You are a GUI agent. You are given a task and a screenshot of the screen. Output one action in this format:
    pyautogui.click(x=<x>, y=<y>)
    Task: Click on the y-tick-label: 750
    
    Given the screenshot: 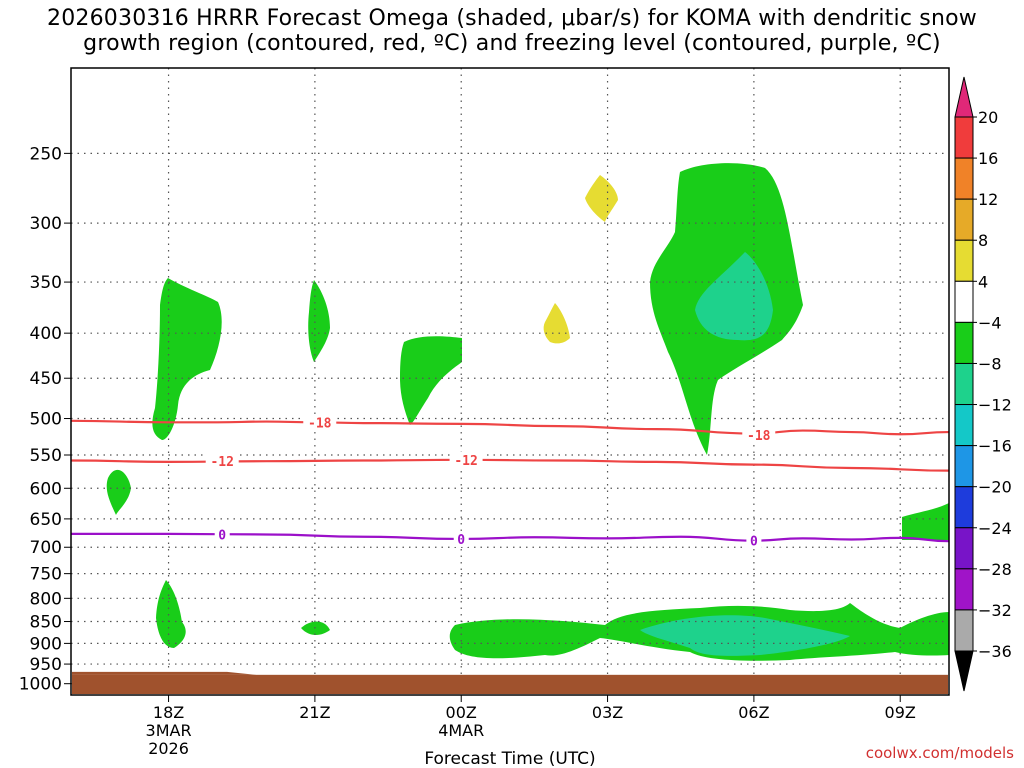 What is the action you would take?
    pyautogui.click(x=46, y=575)
    